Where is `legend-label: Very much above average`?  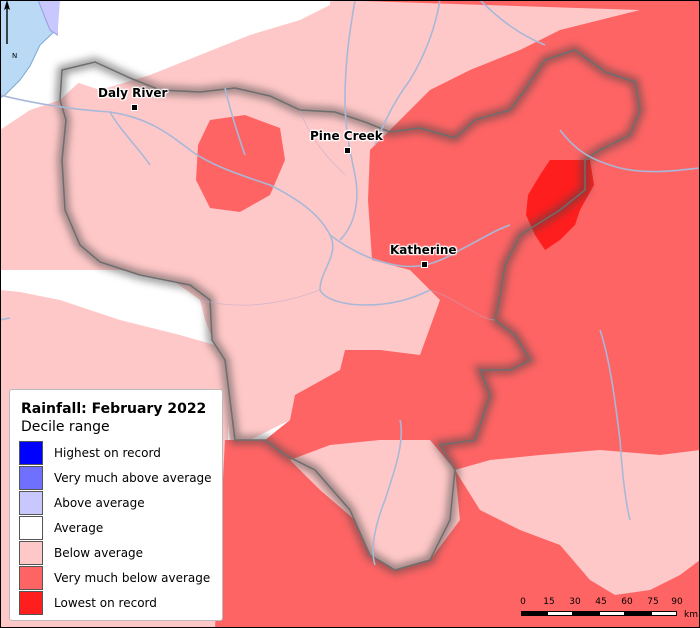
legend-label: Very much above average is located at coordinates (133, 478).